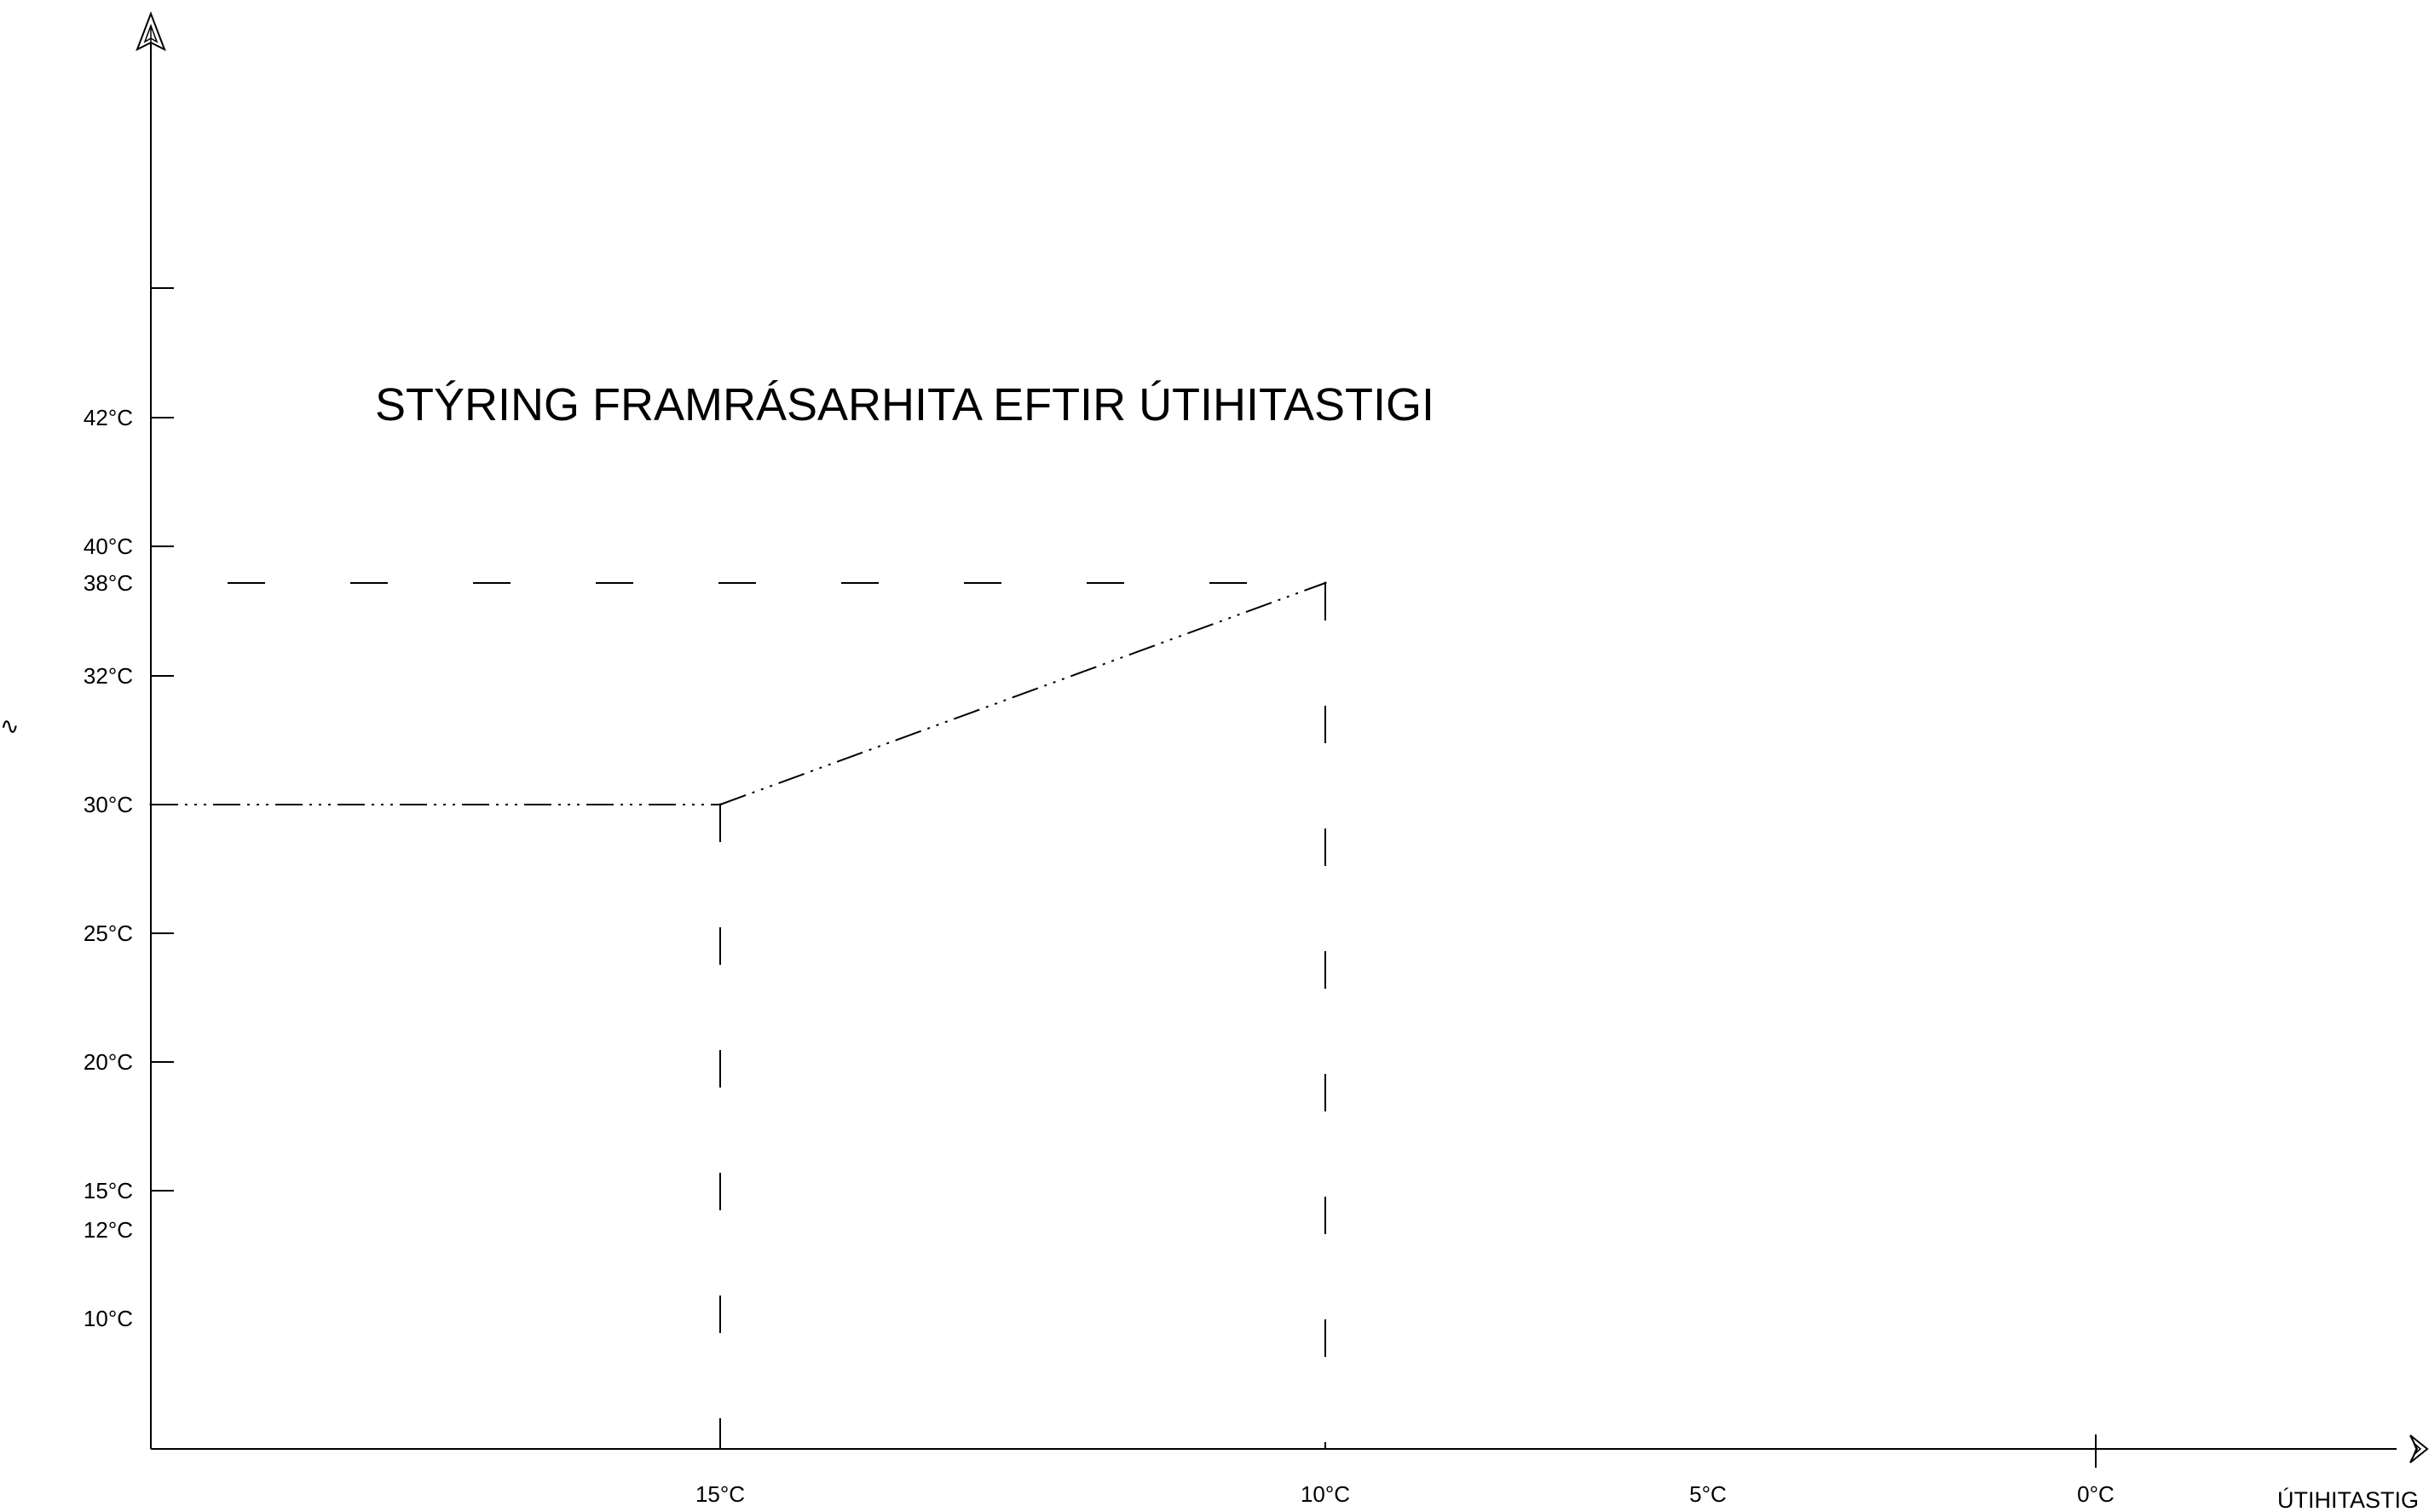 The height and width of the screenshot is (1512, 2429). I want to click on x-tick-label: 10°C, so click(1325, 1494).